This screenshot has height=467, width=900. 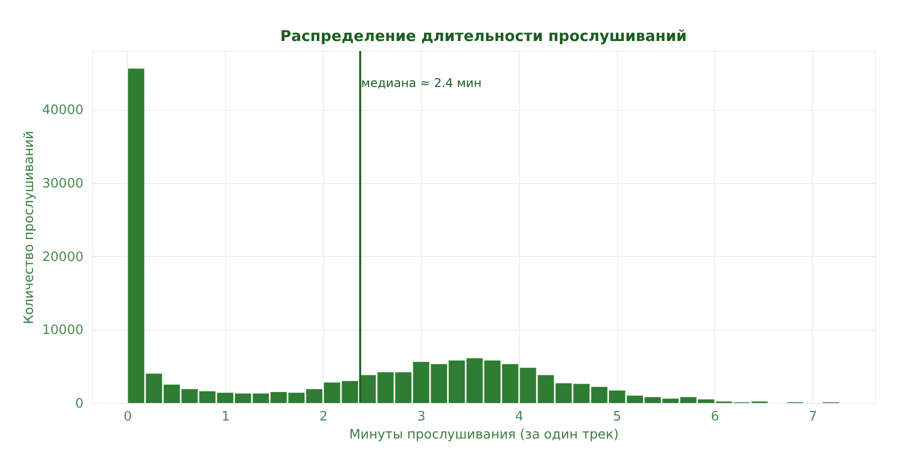 What do you see at coordinates (323, 417) in the screenshot?
I see `x-tick-label: 2` at bounding box center [323, 417].